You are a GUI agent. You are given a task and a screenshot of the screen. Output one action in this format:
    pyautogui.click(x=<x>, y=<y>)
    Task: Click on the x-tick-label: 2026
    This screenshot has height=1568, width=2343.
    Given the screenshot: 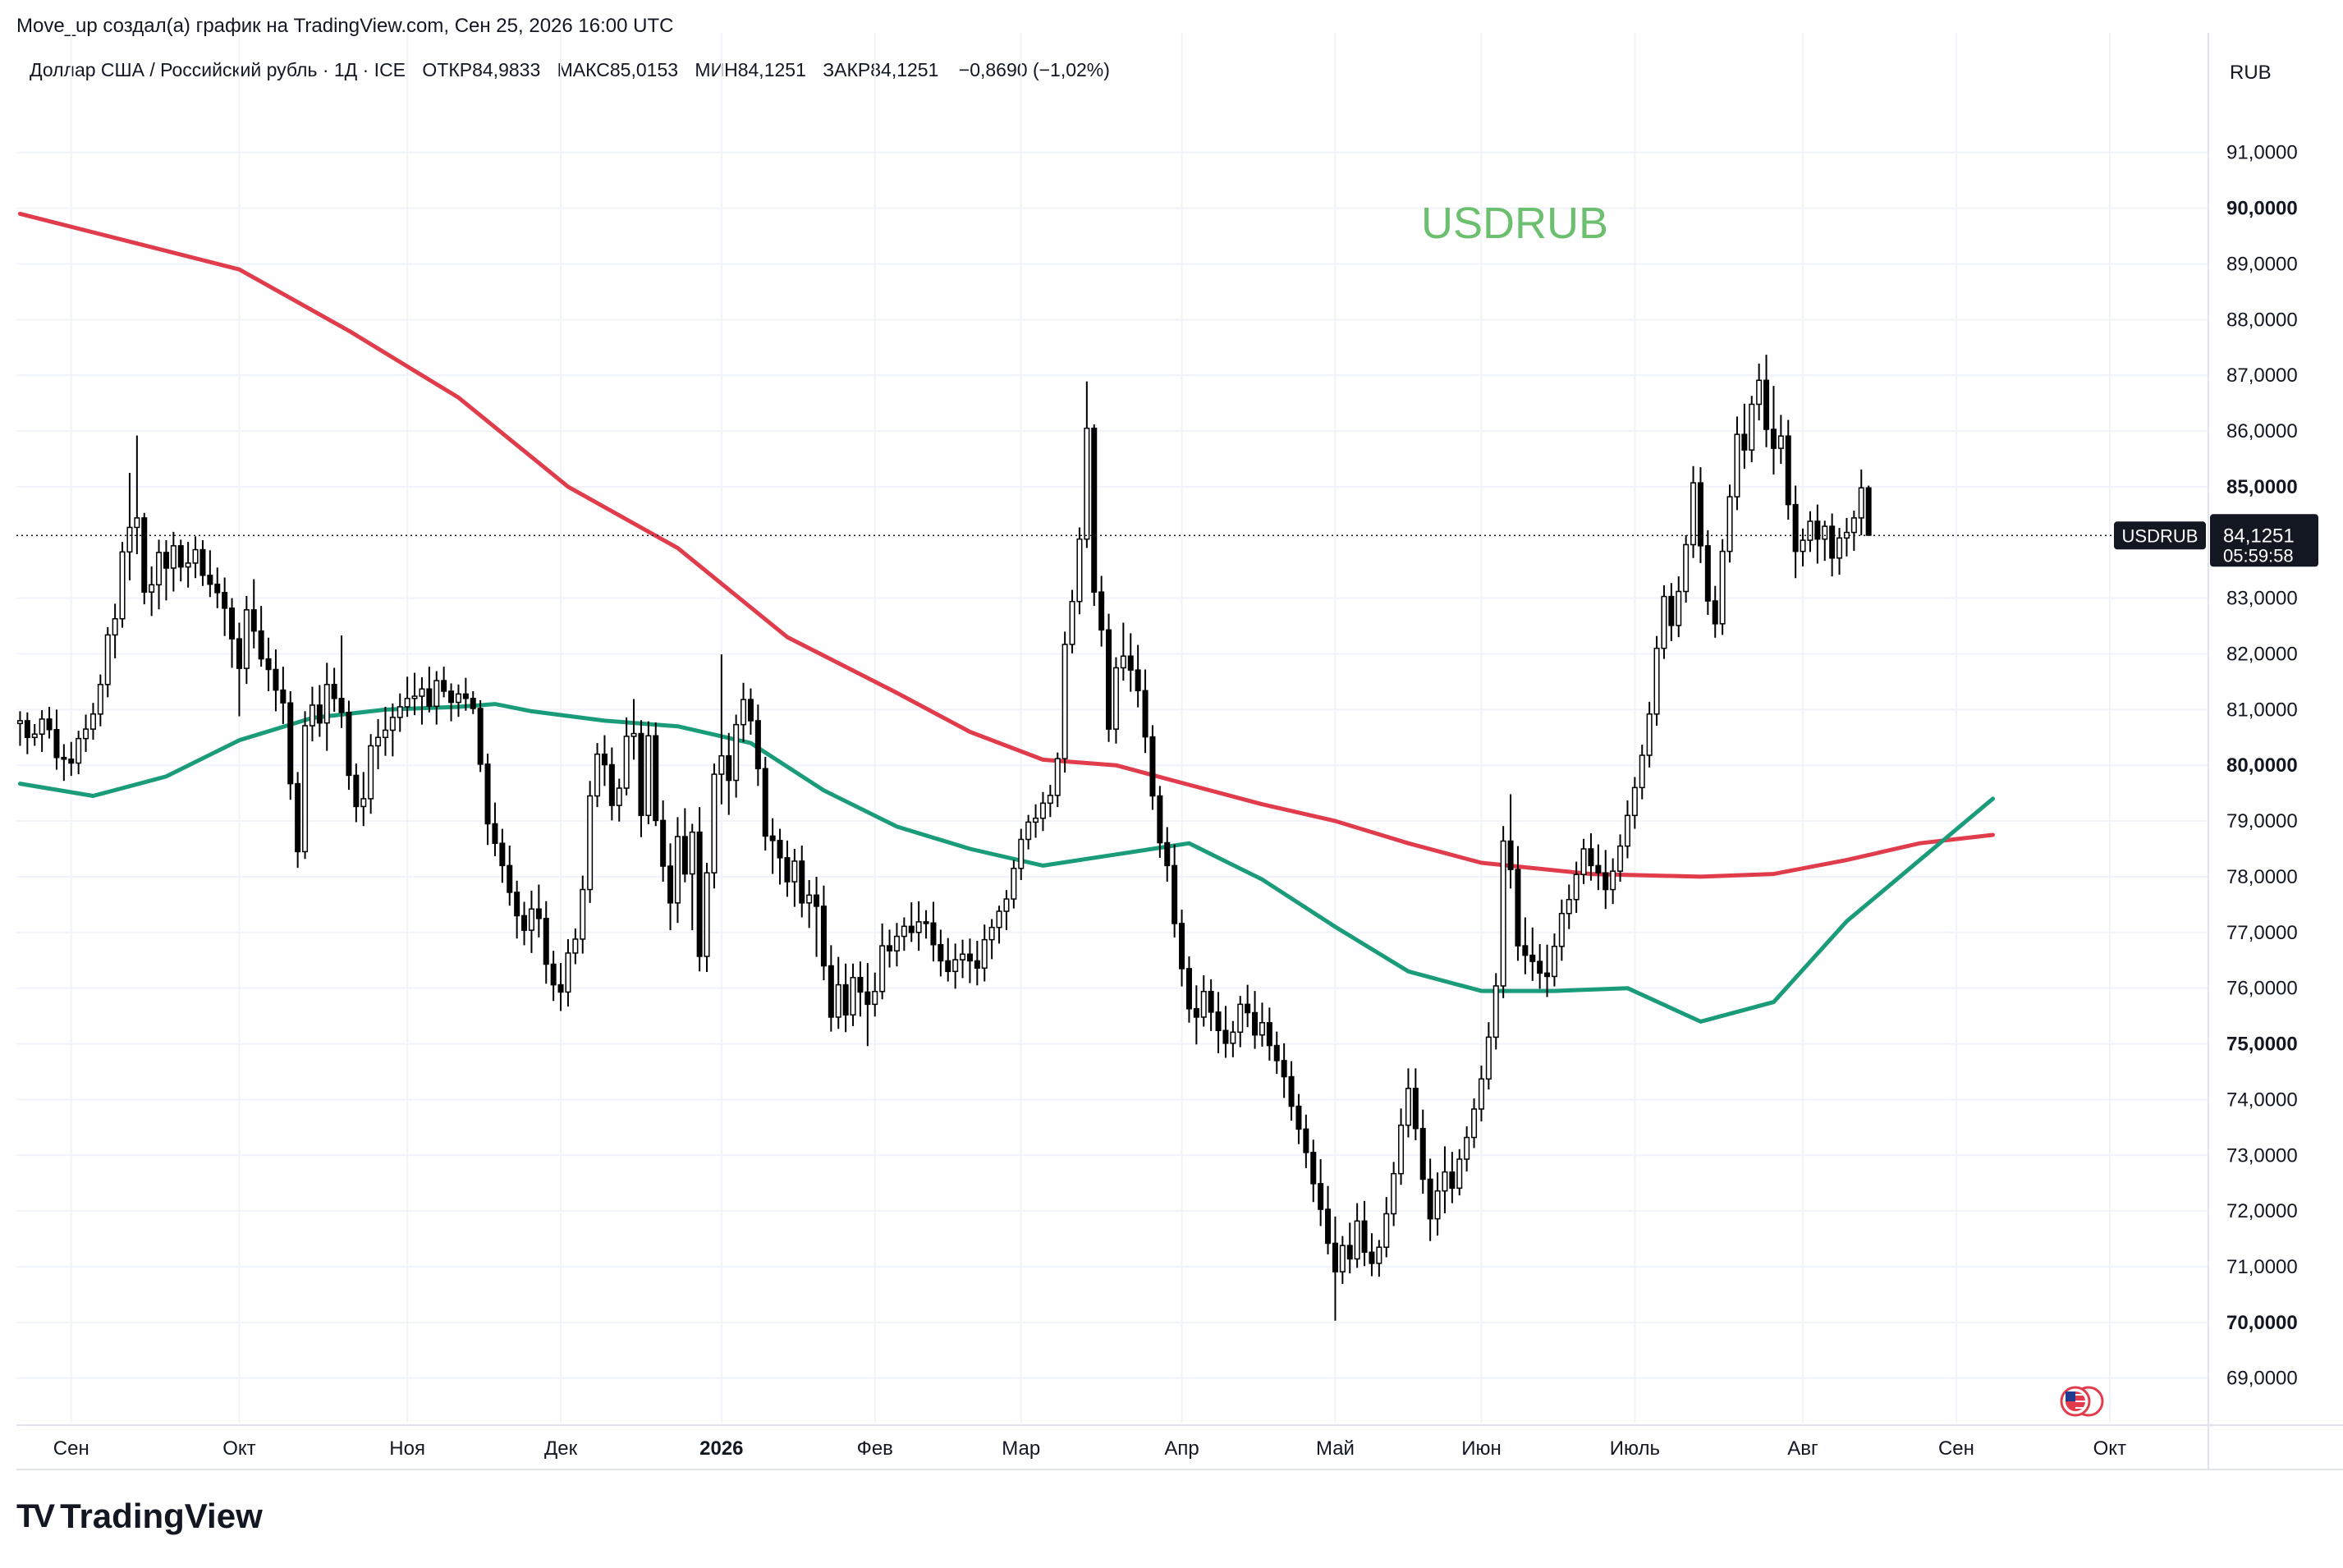 What is the action you would take?
    pyautogui.click(x=721, y=1448)
    